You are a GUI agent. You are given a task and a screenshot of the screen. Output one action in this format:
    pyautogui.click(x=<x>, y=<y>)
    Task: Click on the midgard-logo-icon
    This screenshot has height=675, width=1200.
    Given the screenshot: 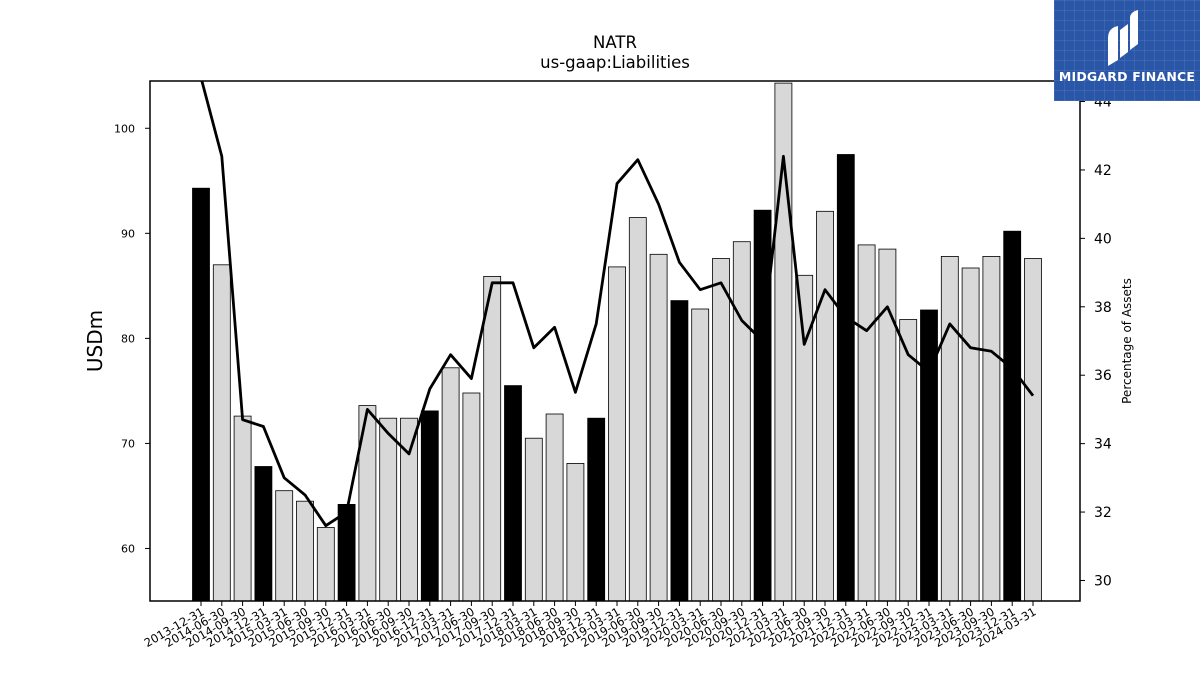 What is the action you would take?
    pyautogui.click(x=1123, y=38)
    